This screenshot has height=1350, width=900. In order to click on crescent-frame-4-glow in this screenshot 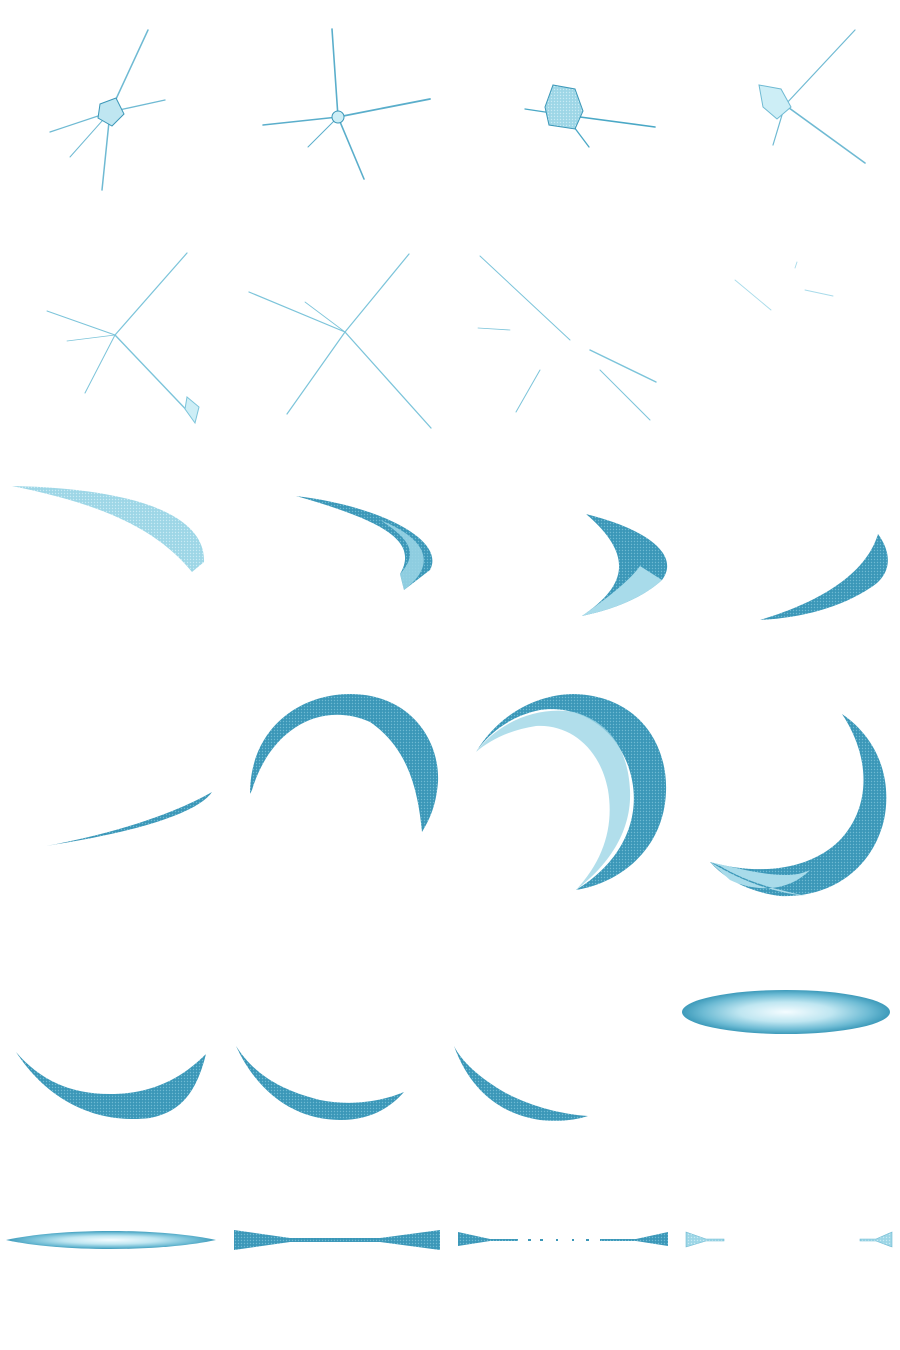, I will do `click(760, 879)`.